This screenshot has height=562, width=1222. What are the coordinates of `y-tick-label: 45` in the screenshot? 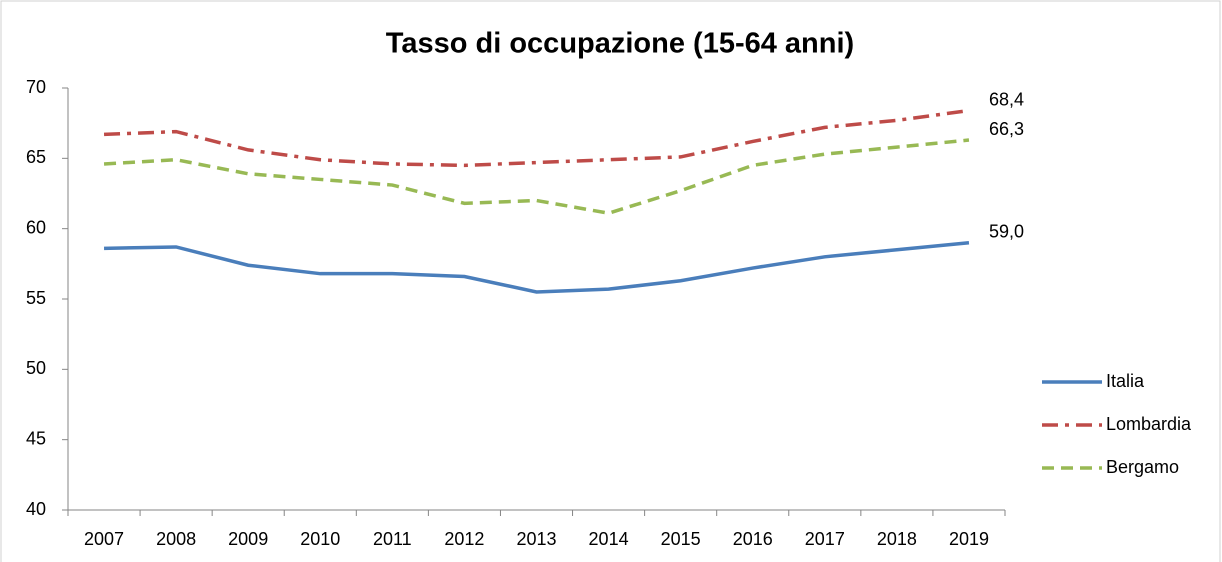 It's located at (36, 438).